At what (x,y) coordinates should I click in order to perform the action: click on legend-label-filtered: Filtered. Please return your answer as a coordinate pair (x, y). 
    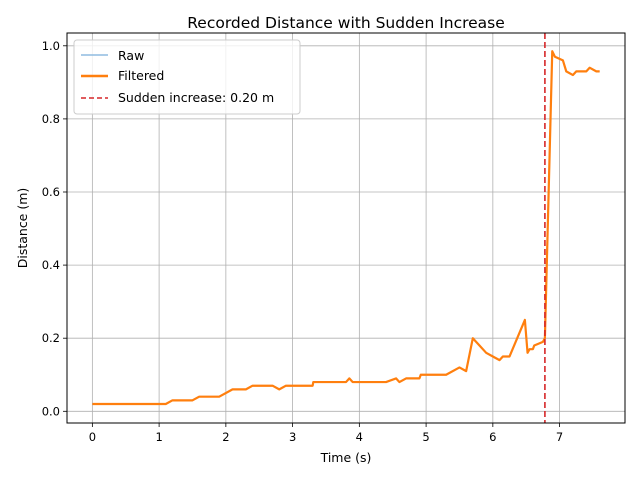
    Looking at the image, I should click on (141, 75).